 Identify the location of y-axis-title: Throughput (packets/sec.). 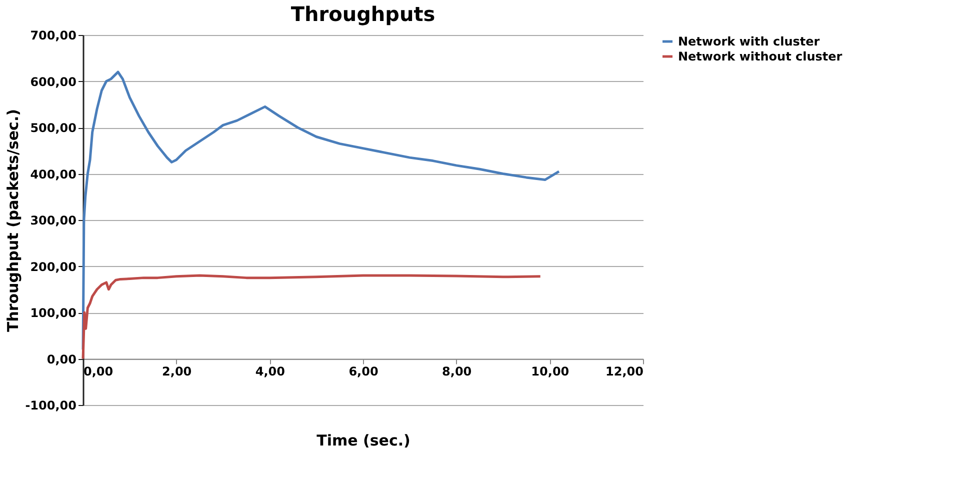
(13, 220).